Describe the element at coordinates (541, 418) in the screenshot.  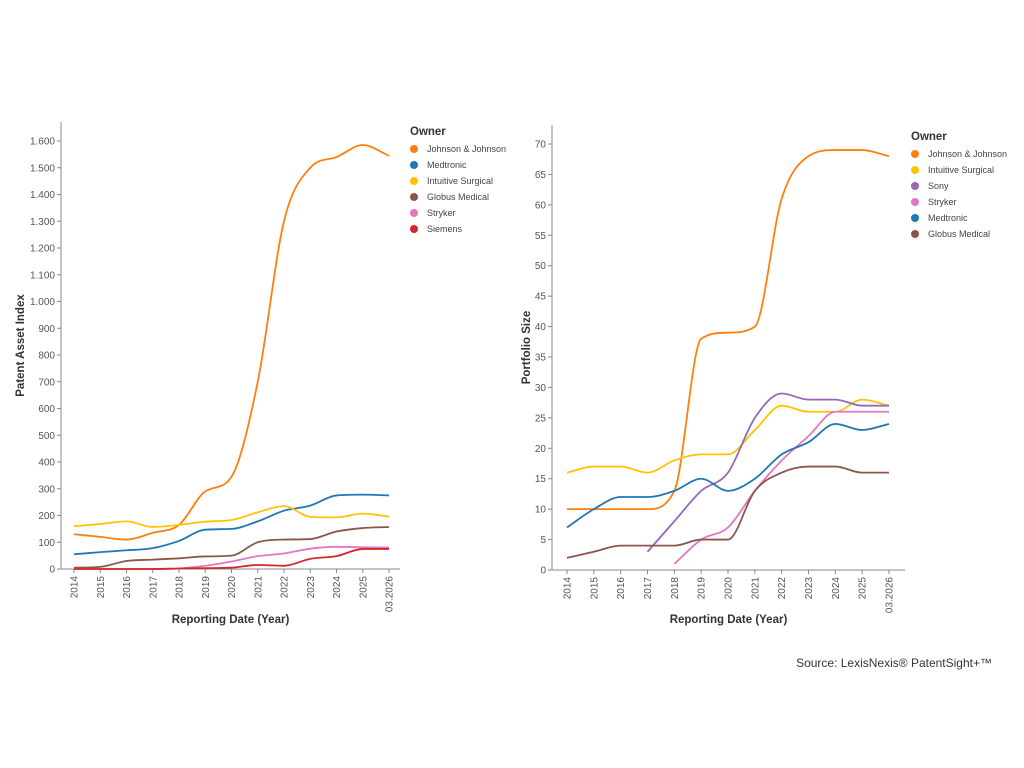
I see `y-tick-label: 25` at that location.